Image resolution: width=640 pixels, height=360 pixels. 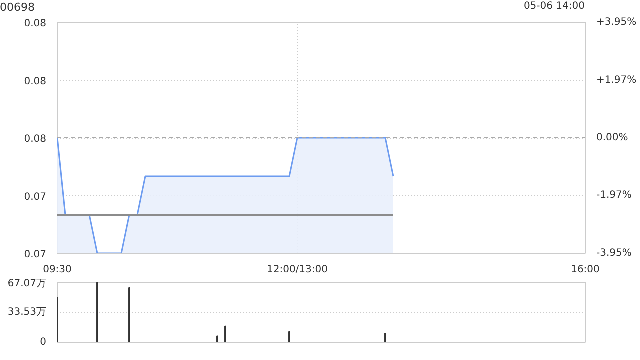 I want to click on x-tick-label: 16:00, so click(x=585, y=270).